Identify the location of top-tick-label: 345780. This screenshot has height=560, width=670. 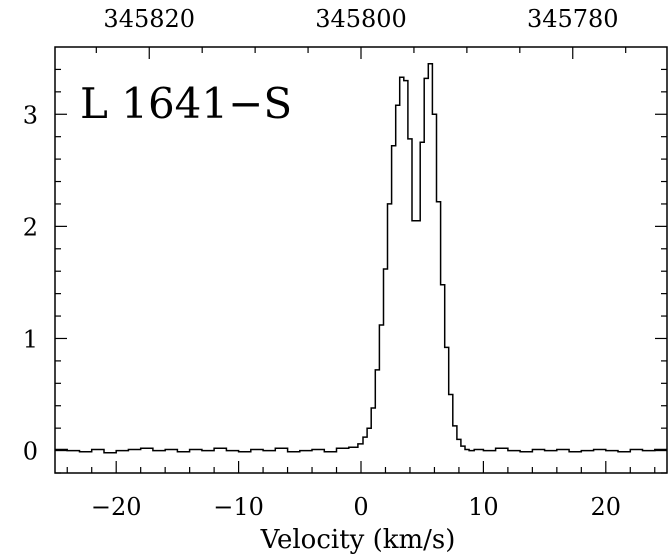
(573, 19).